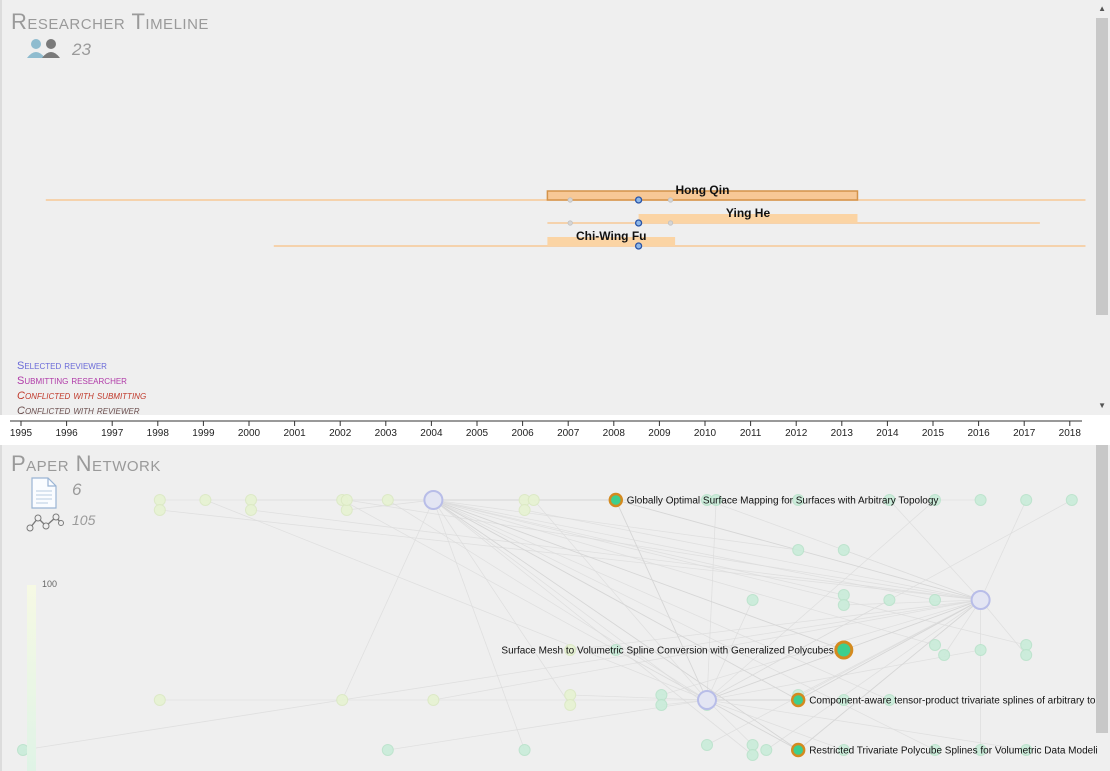 The image size is (1110, 771). What do you see at coordinates (1102, 8) in the screenshot?
I see `timeline-scroll-up-icon: ▲` at bounding box center [1102, 8].